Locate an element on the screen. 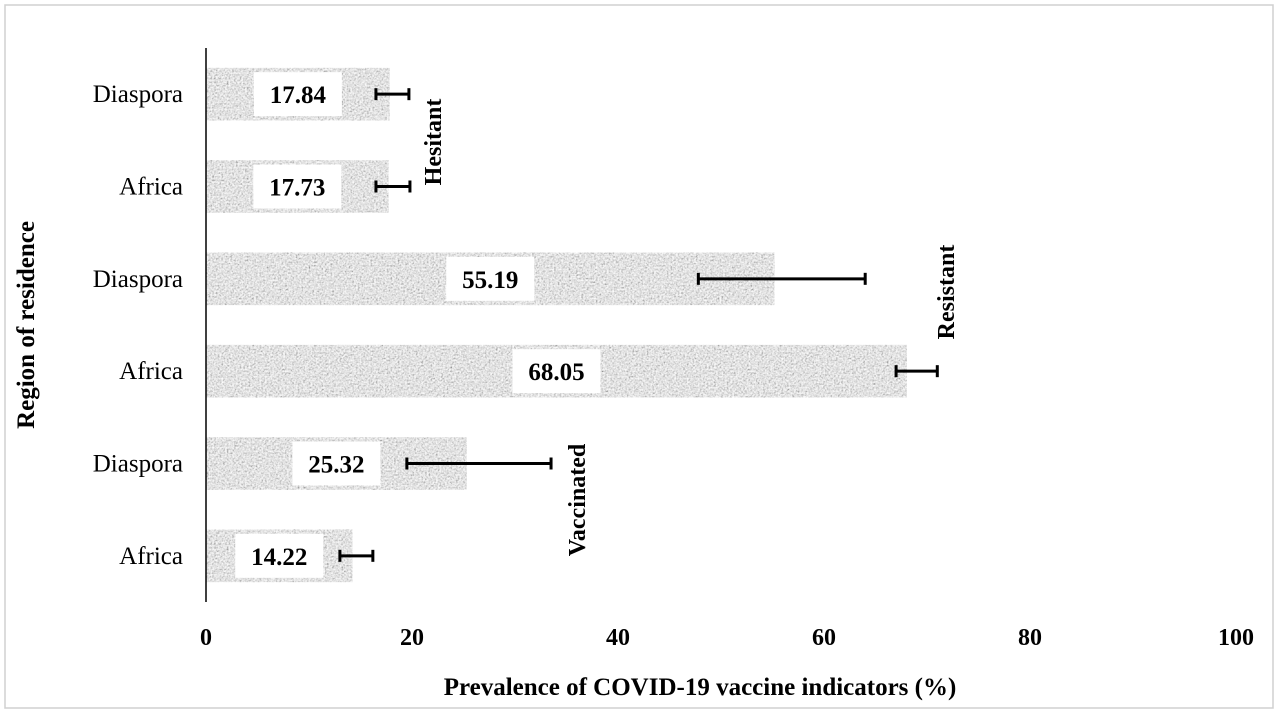  value-label-diaspora-hesitant: 17.84 is located at coordinates (297, 94).